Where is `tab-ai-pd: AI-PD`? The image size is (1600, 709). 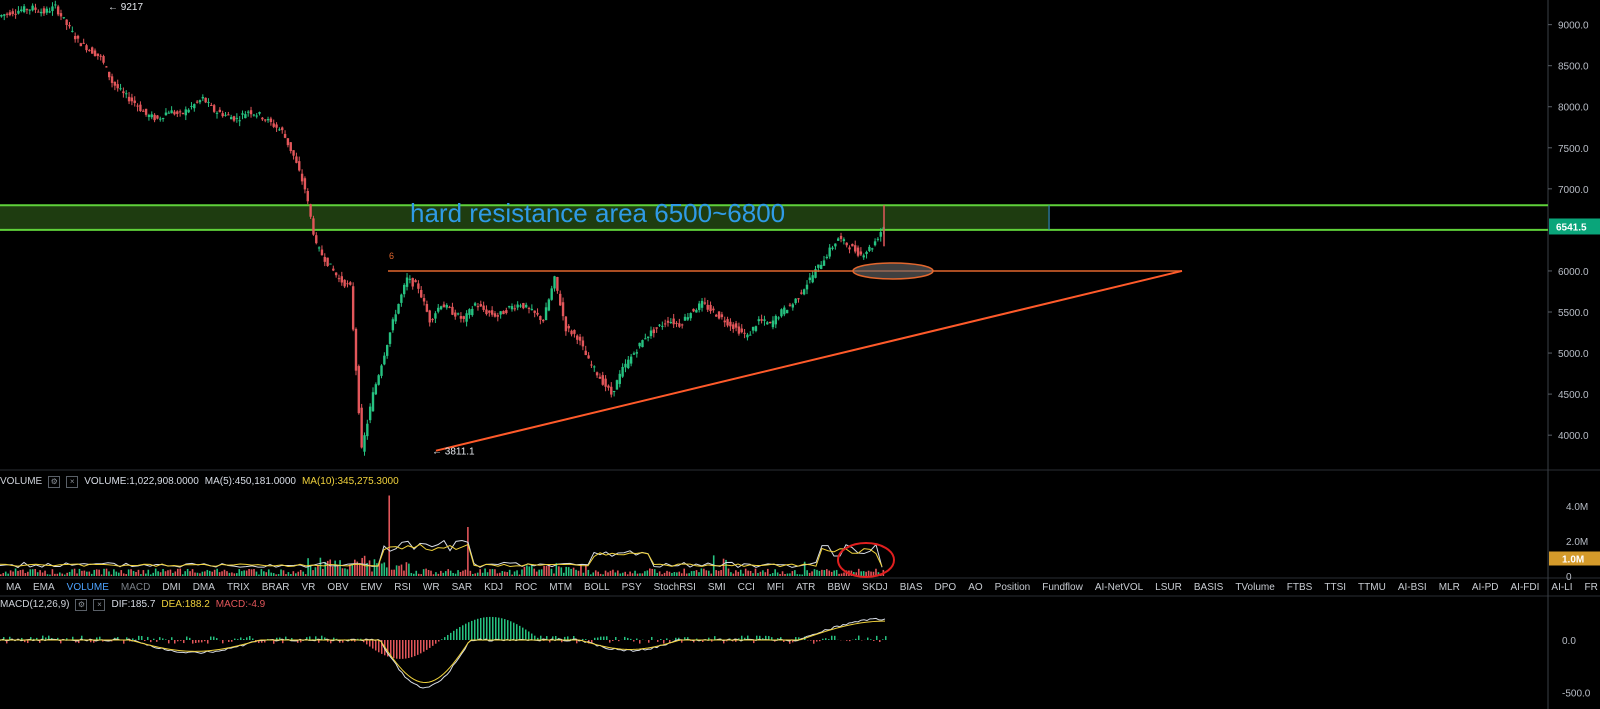
tab-ai-pd: AI-PD is located at coordinates (1485, 587).